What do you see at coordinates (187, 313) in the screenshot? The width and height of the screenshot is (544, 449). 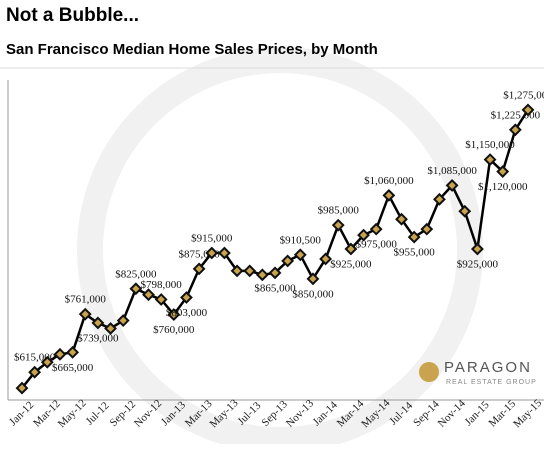 I see `value-label: $803,000` at bounding box center [187, 313].